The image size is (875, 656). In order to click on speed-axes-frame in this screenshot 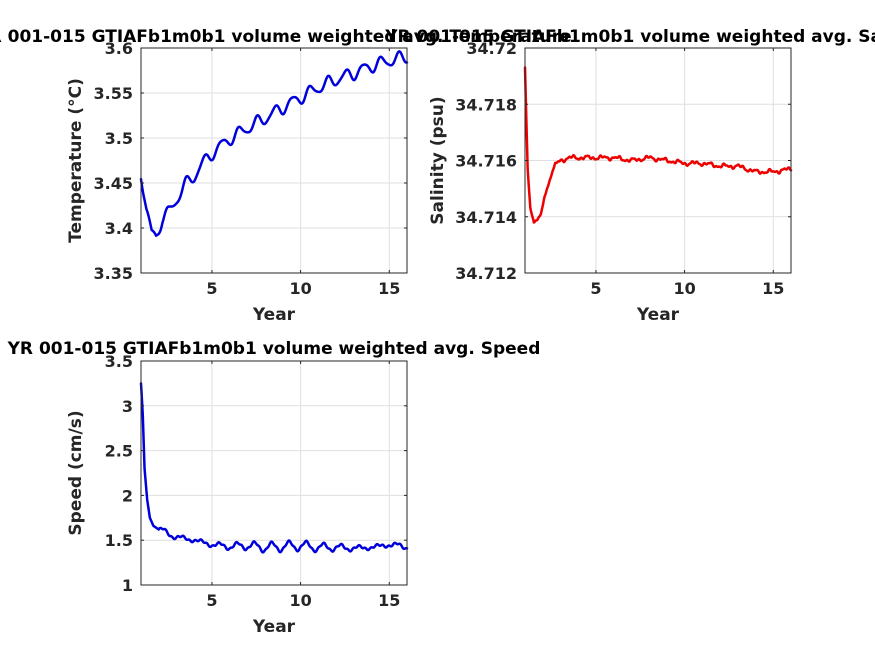, I will do `click(274, 473)`.